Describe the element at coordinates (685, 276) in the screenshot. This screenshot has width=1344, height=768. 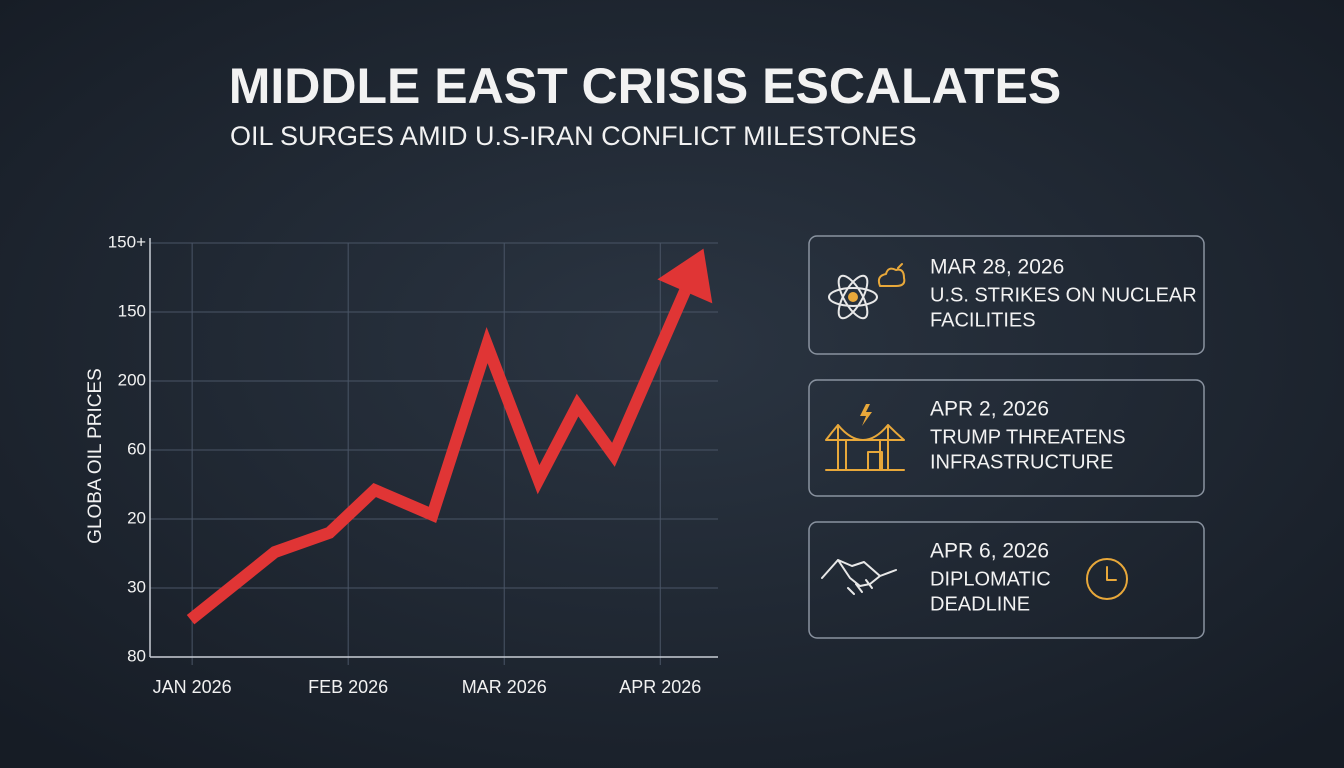
I see `arrow-head` at that location.